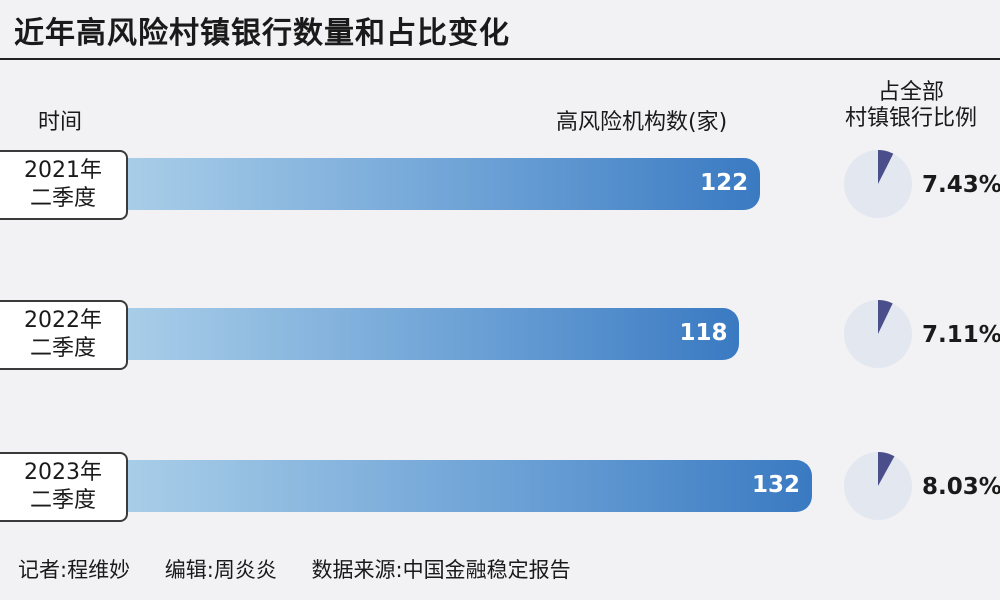 This screenshot has height=600, width=1000. Describe the element at coordinates (63, 472) in the screenshot. I see `period-year: 2023年` at that location.